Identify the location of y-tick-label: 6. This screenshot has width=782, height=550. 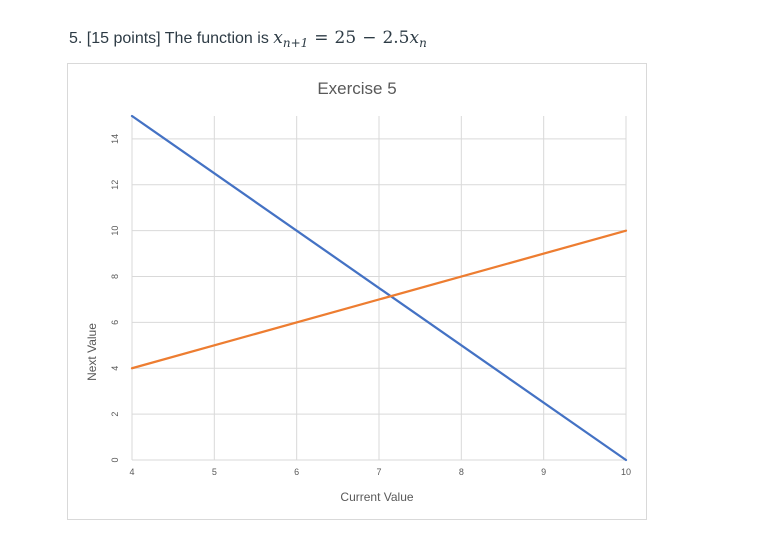
(115, 322).